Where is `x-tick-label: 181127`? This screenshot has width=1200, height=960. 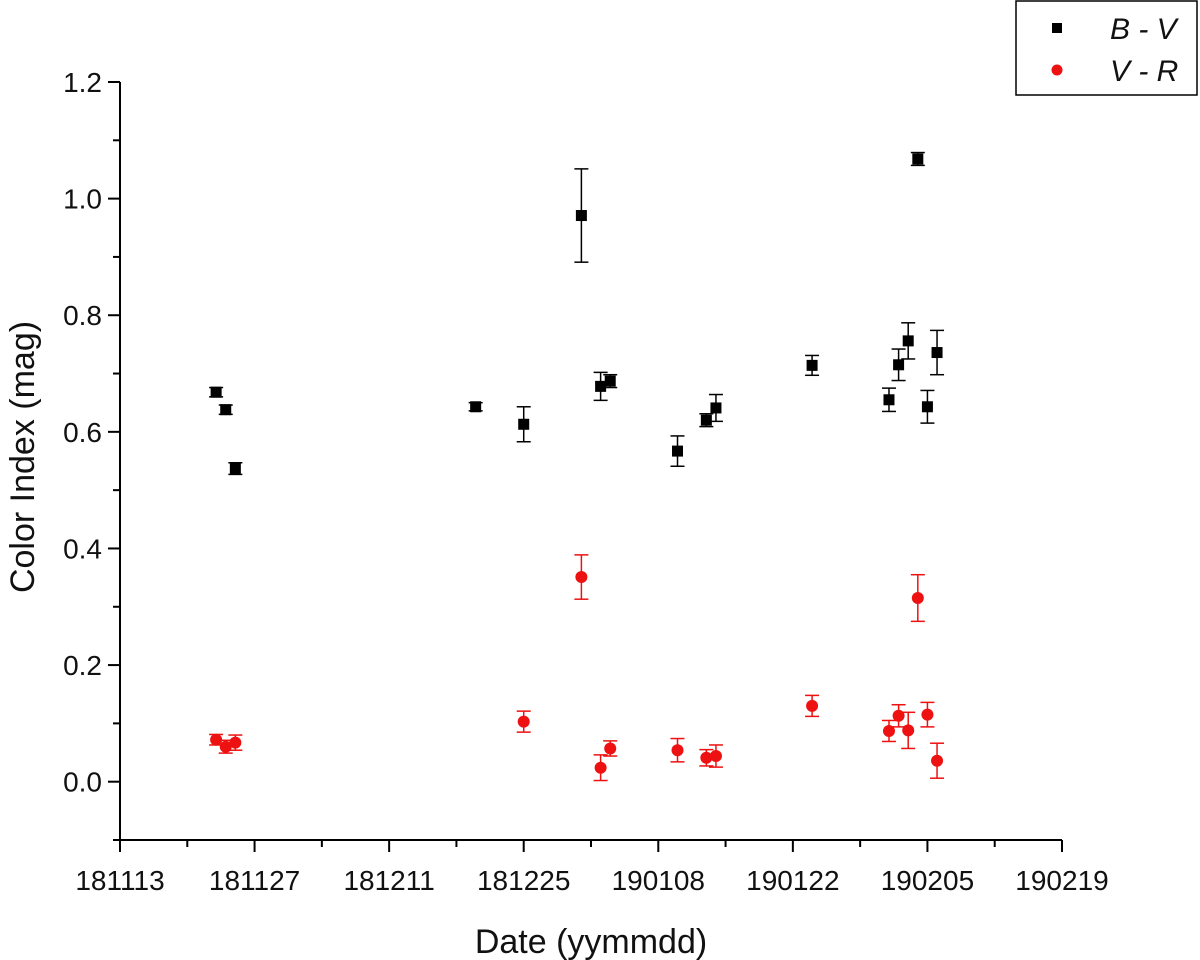
x-tick-label: 181127 is located at coordinates (254, 880).